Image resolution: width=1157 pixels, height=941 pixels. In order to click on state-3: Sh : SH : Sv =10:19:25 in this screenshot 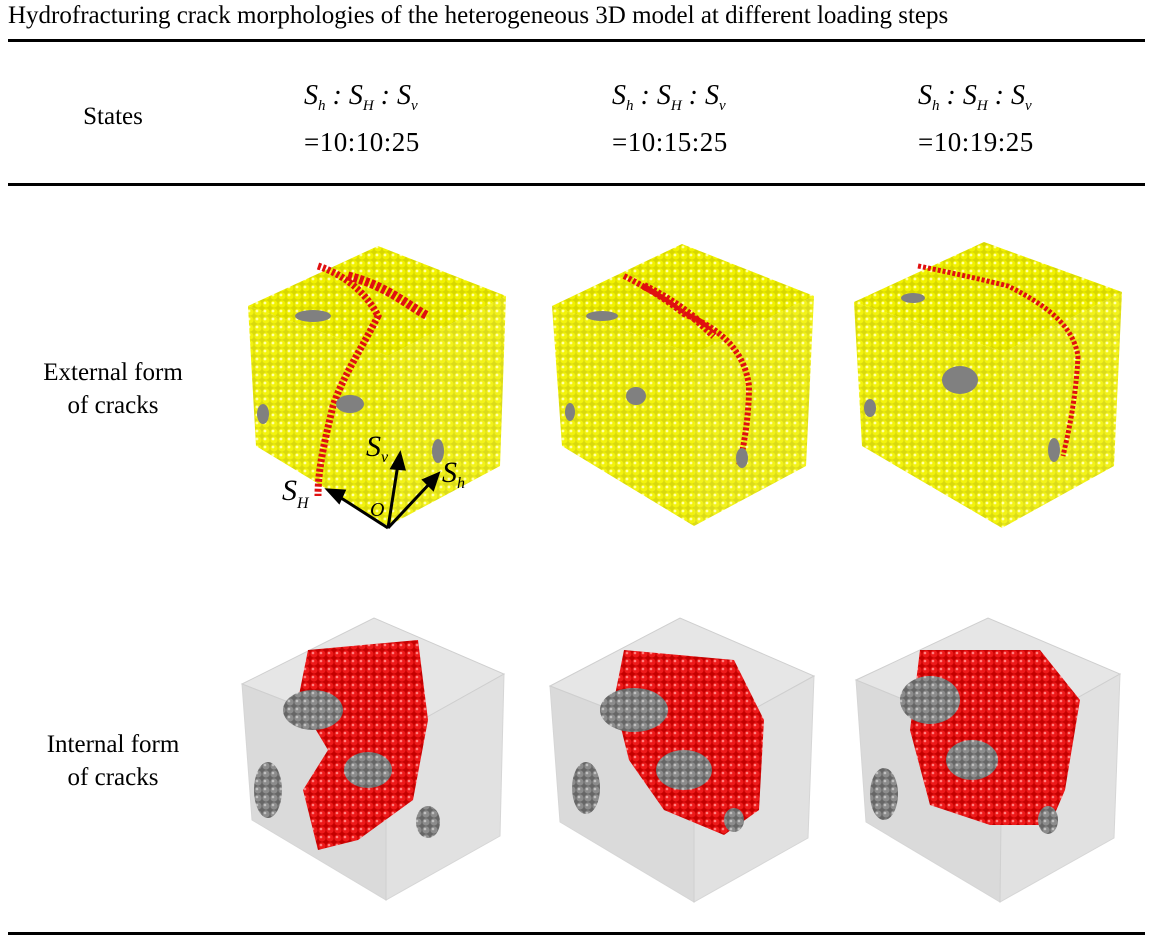, I will do `click(976, 119)`.